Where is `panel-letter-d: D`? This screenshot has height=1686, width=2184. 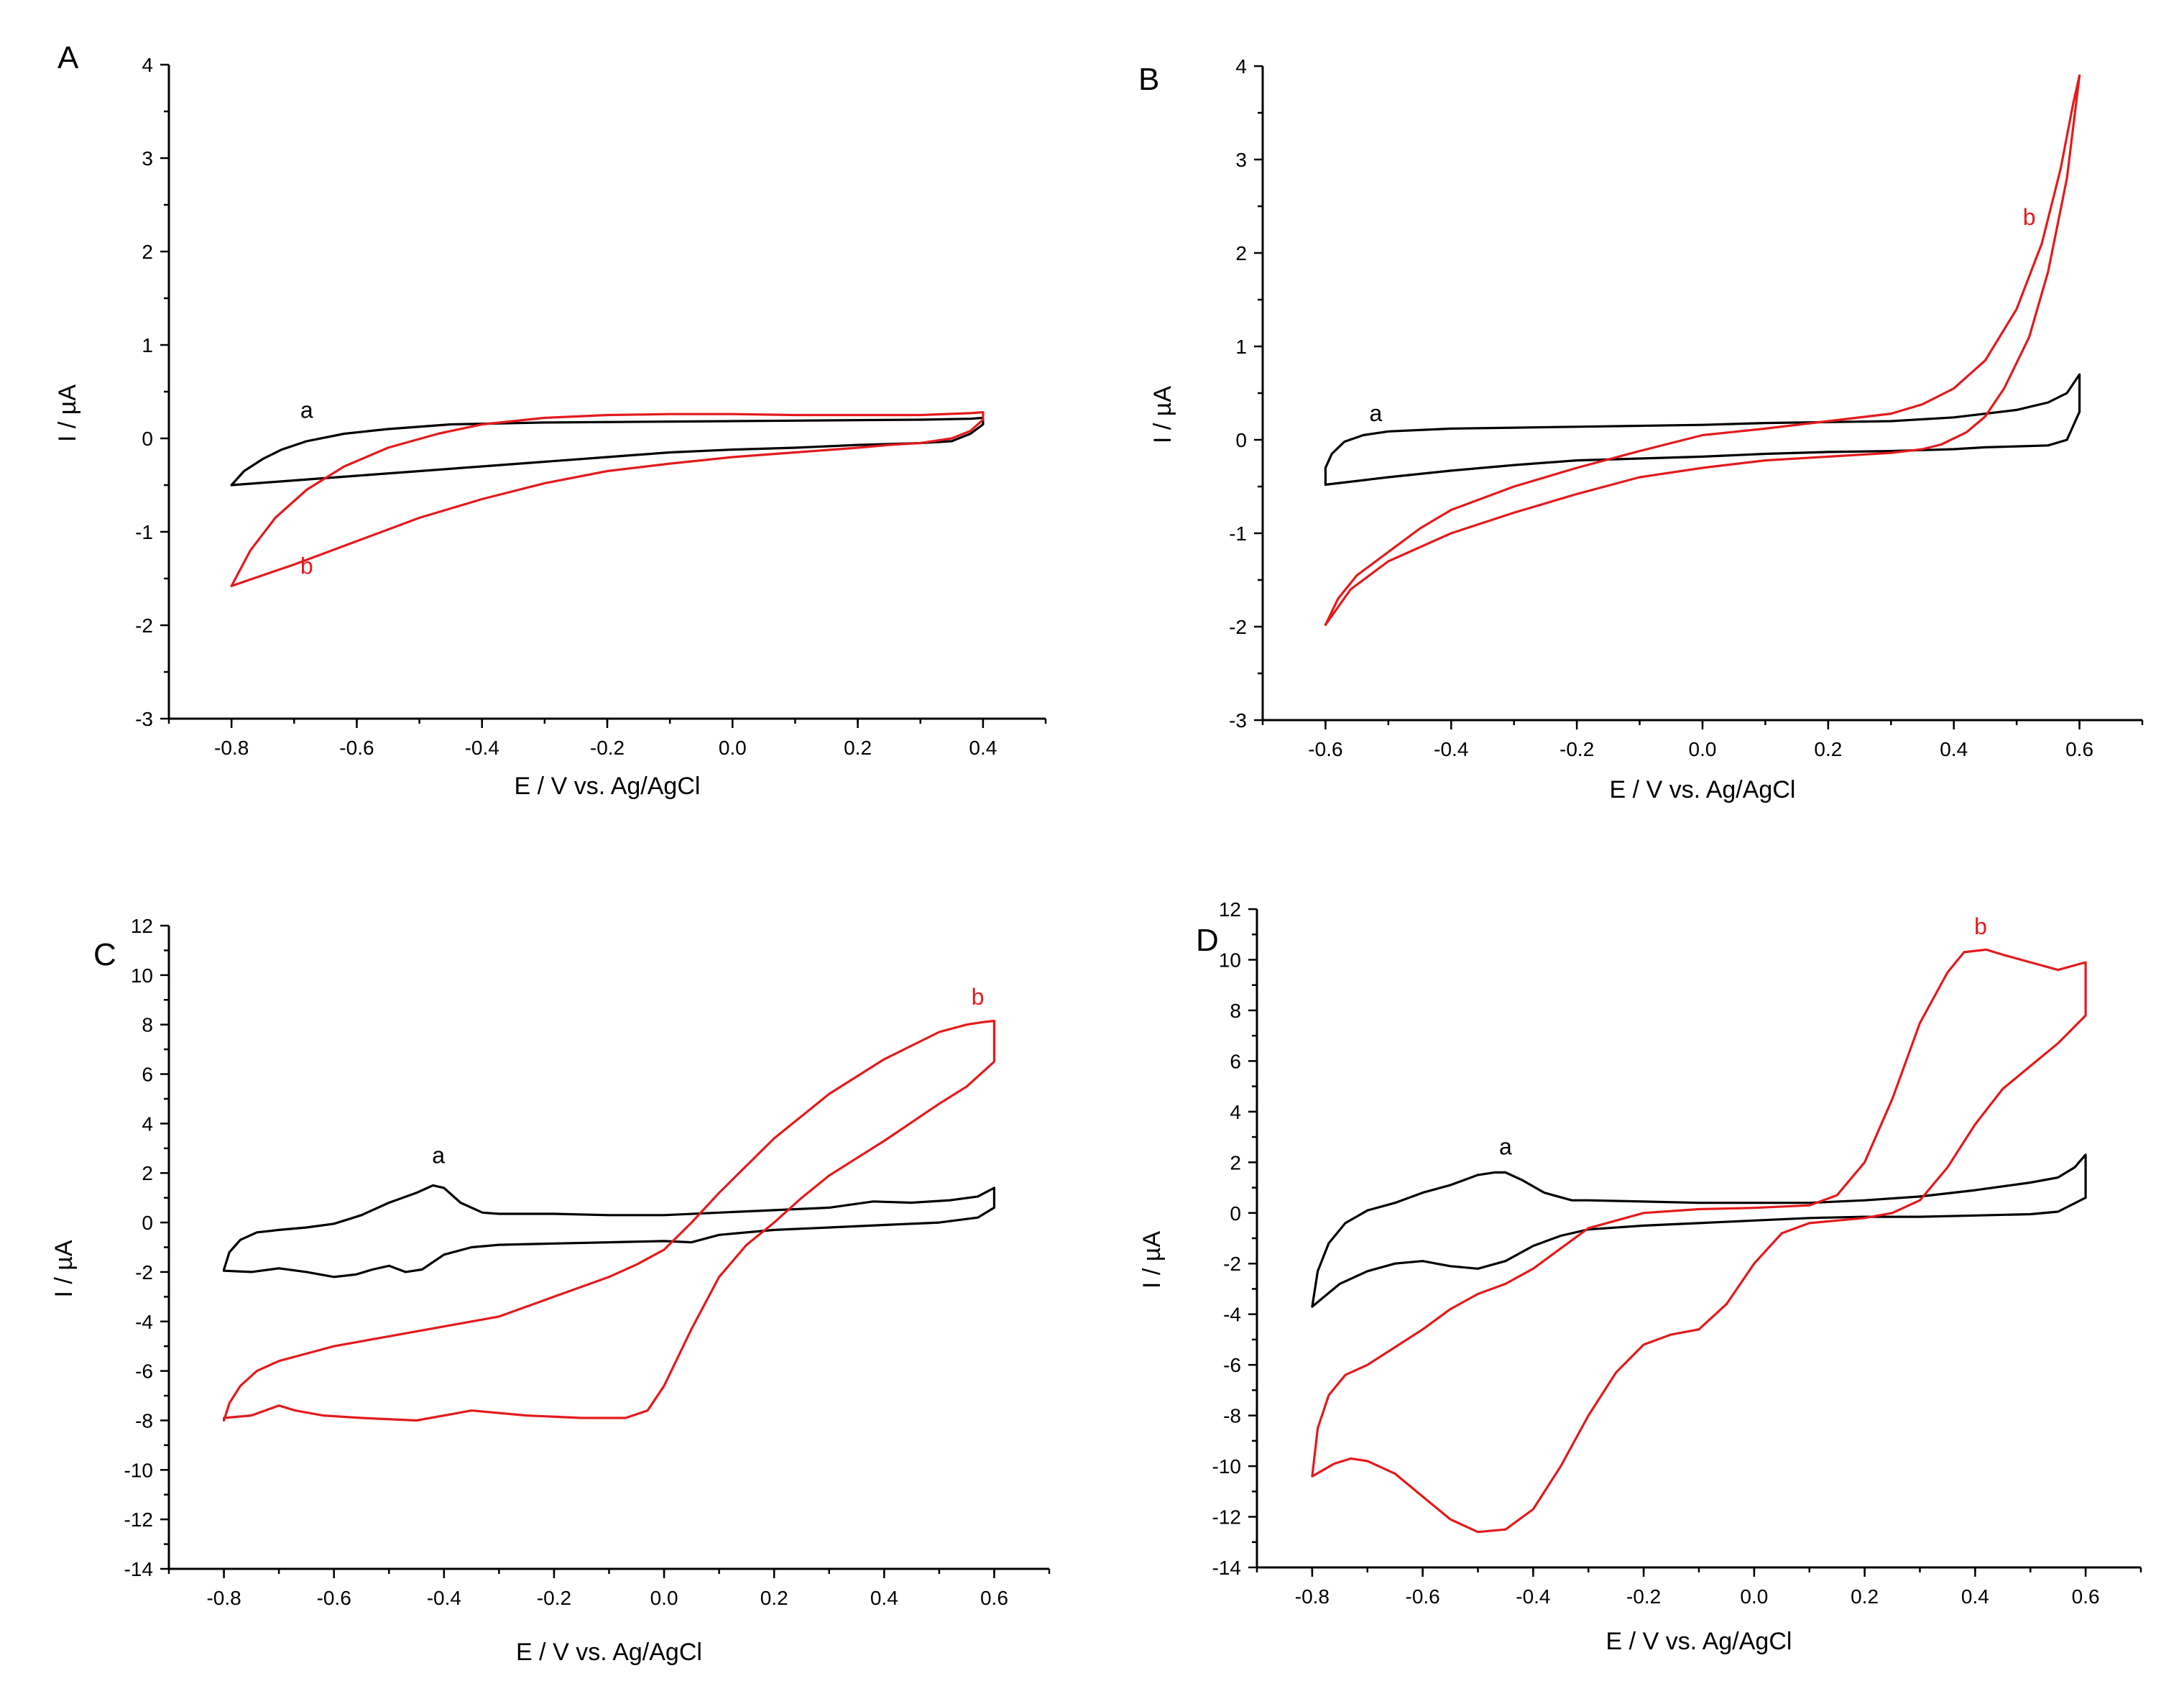 panel-letter-d: D is located at coordinates (1207, 941).